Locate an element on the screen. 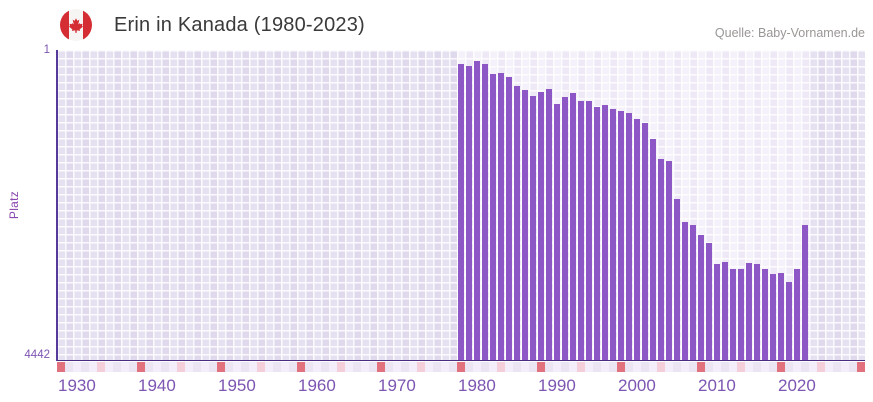 The height and width of the screenshot is (402, 873). bar-1980 is located at coordinates (461, 212).